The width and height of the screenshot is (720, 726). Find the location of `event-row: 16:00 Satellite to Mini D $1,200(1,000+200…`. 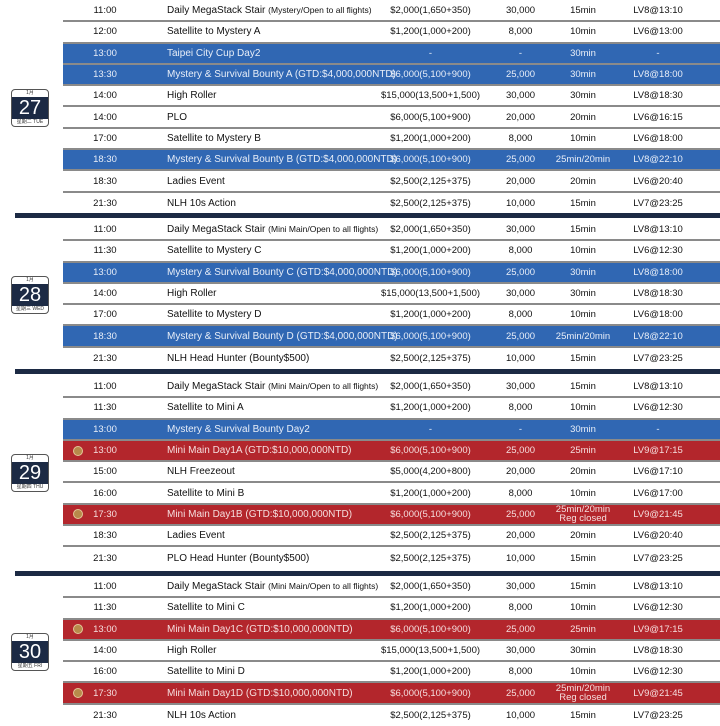

event-row: 16:00 Satellite to Mini D $1,200(1,000+200… is located at coordinates (391, 673).